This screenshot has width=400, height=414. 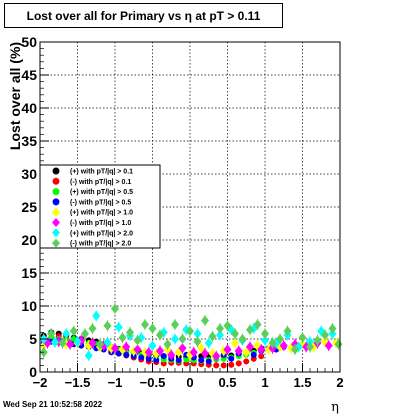 What do you see at coordinates (15, 96) in the screenshot?
I see `y-axis-label: Lost over all (%)` at bounding box center [15, 96].